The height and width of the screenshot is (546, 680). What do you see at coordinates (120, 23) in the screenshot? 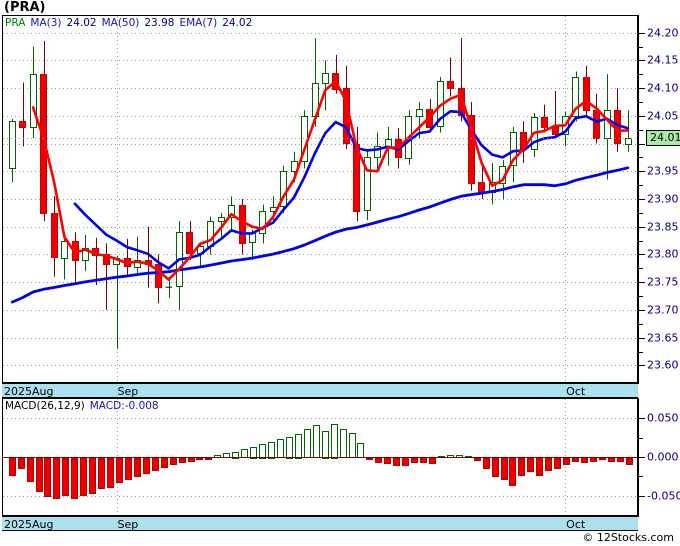
I see `legend-item: MA(50)` at bounding box center [120, 23].